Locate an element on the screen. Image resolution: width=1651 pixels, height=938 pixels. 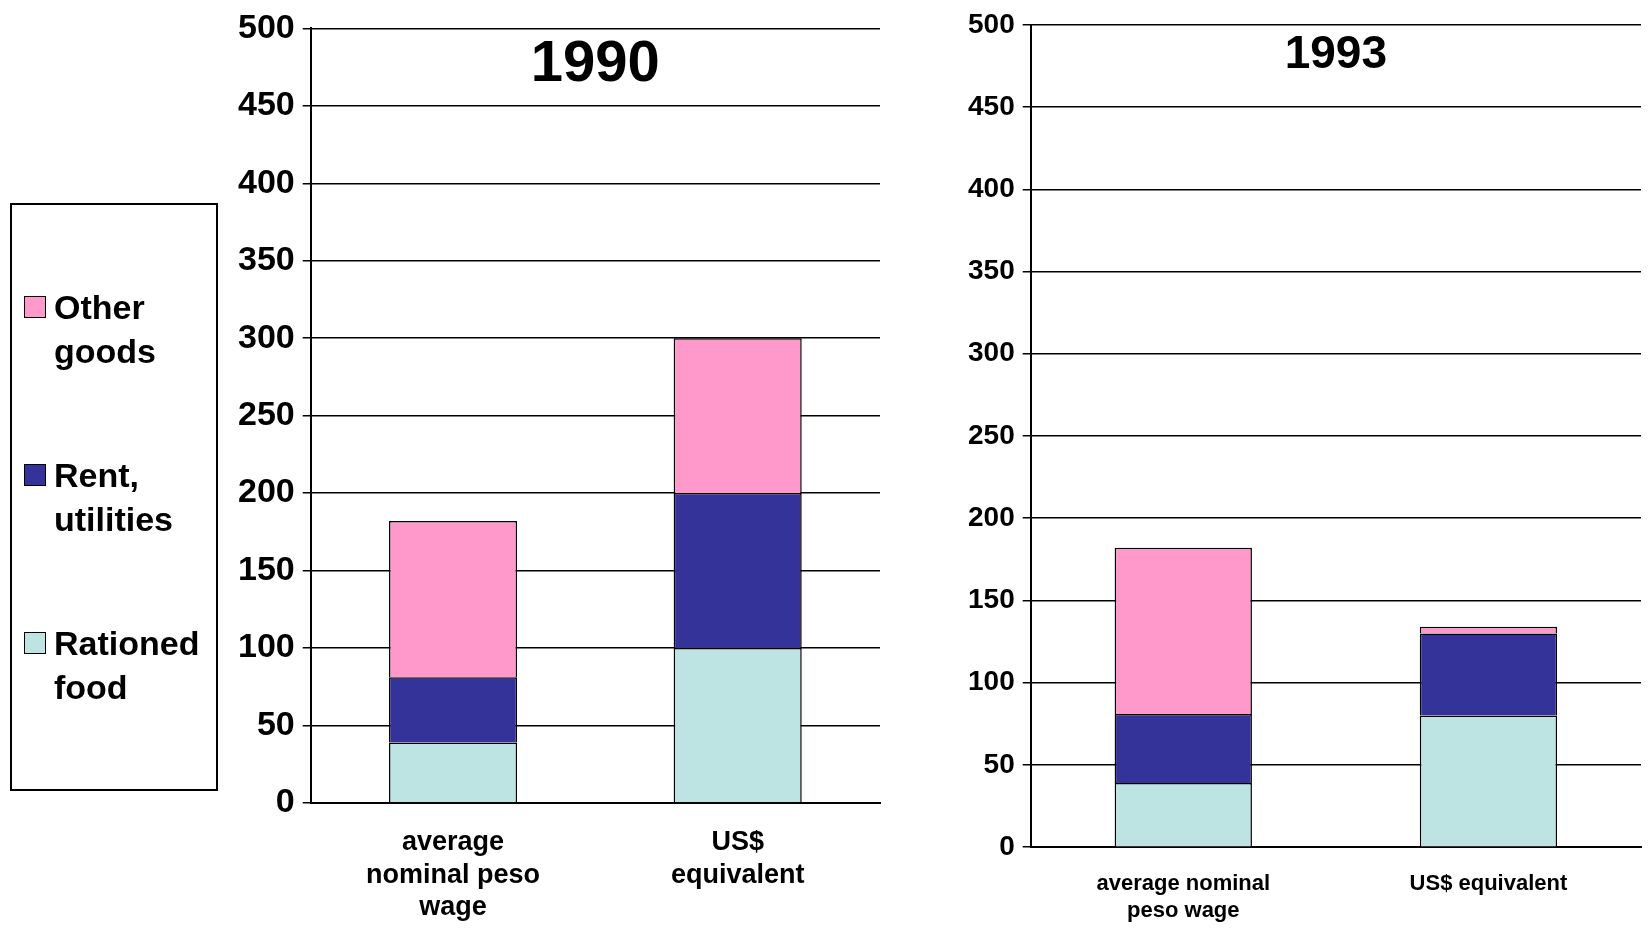
legend-label: Rationed food is located at coordinates (127, 665).